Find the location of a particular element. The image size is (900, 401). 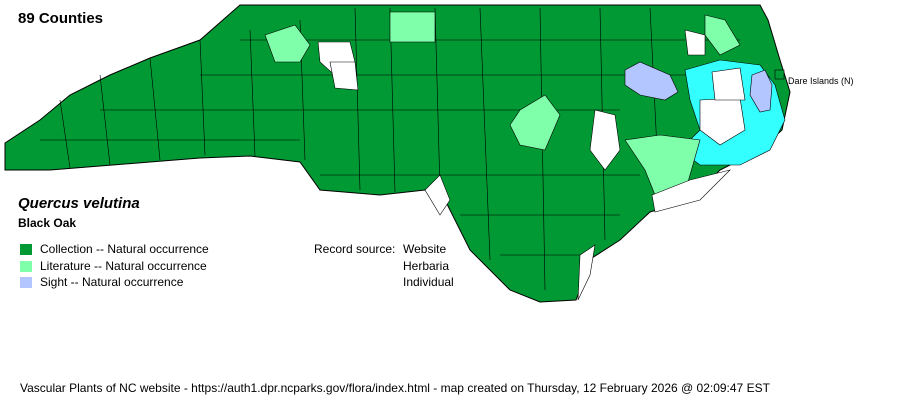

species-scientific-name: Quercus velutina is located at coordinates (79, 203).